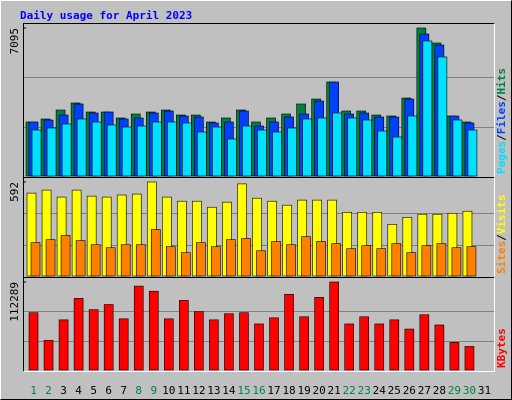 Image resolution: width=512 pixels, height=400 pixels. What do you see at coordinates (424, 390) in the screenshot?
I see `x-tick-label: 27` at bounding box center [424, 390].